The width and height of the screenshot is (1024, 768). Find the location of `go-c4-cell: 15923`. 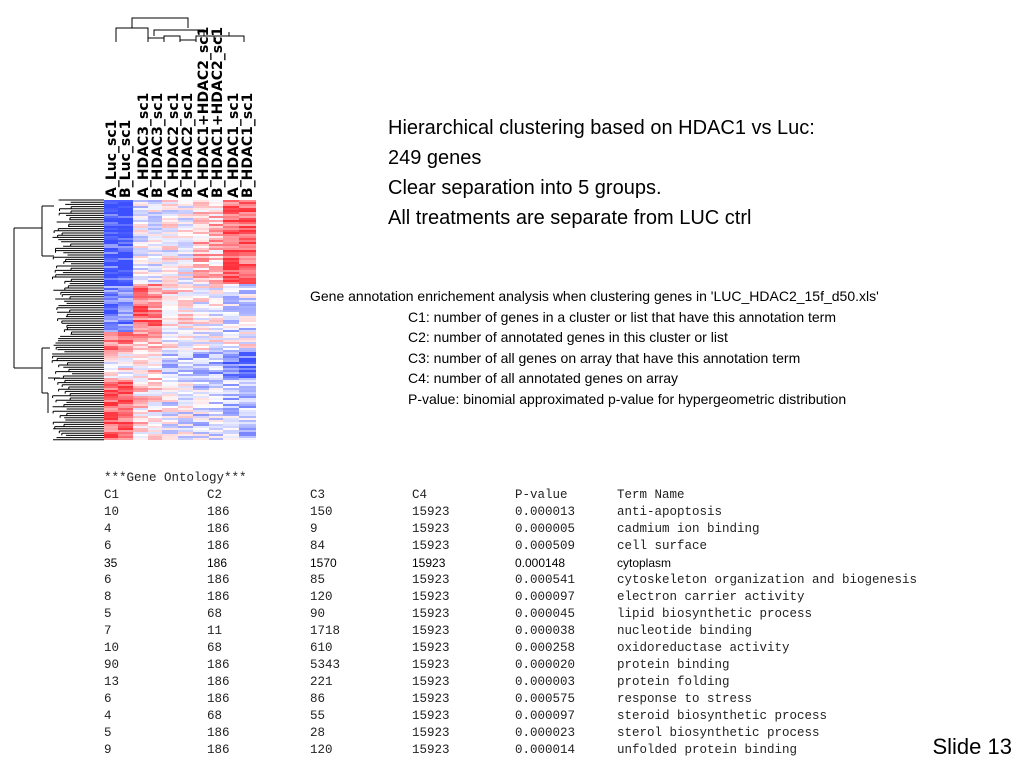

go-c4-cell: 15923 is located at coordinates (431, 648).